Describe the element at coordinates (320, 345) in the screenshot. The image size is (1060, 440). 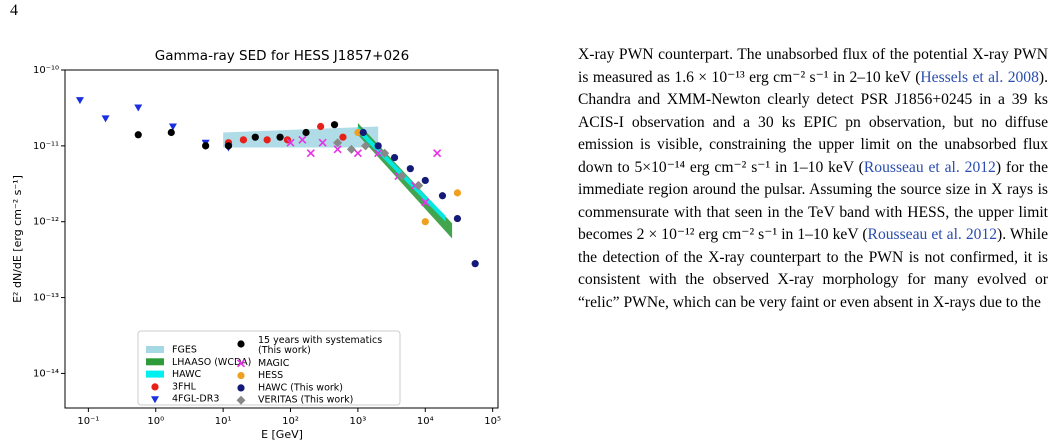
I see `legend-label: 15 years with systematics (This work)` at that location.